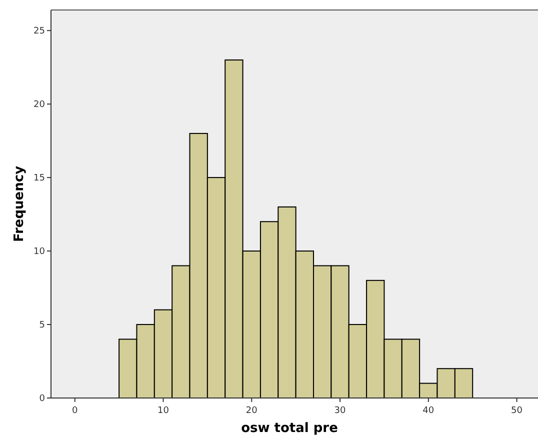 This screenshot has width=538, height=439. Describe the element at coordinates (39, 179) in the screenshot. I see `y-tick-label: 15` at that location.